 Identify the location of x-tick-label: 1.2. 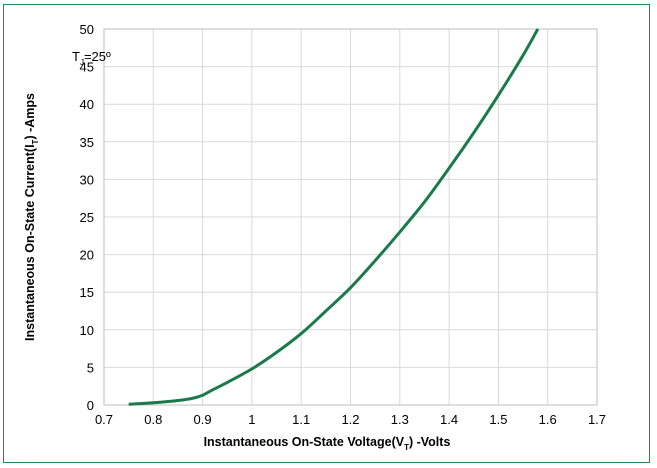
(350, 419).